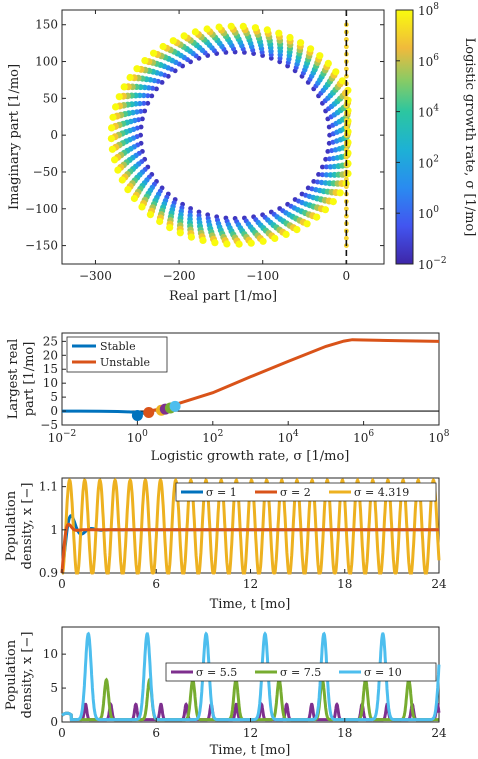 The height and width of the screenshot is (759, 478). What do you see at coordinates (11, 525) in the screenshot?
I see `population-a-y-label-line1: Population` at bounding box center [11, 525].